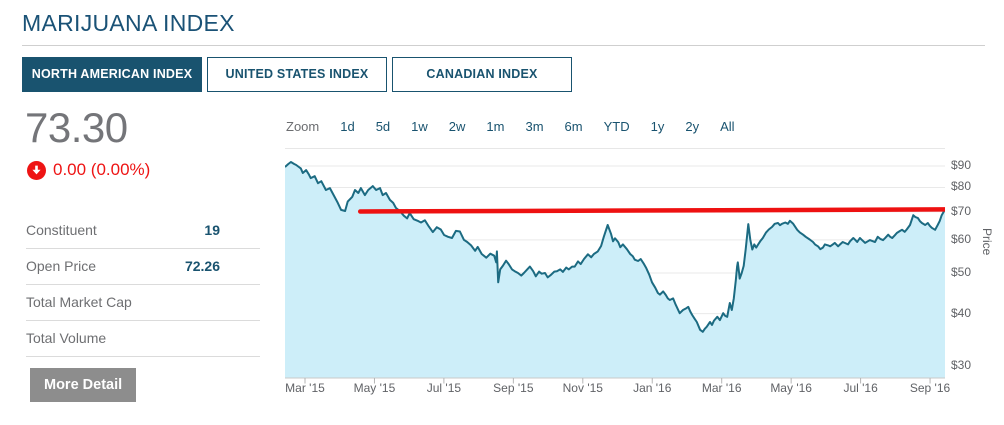 This screenshot has height=425, width=1004. I want to click on trend-line, so click(651, 210).